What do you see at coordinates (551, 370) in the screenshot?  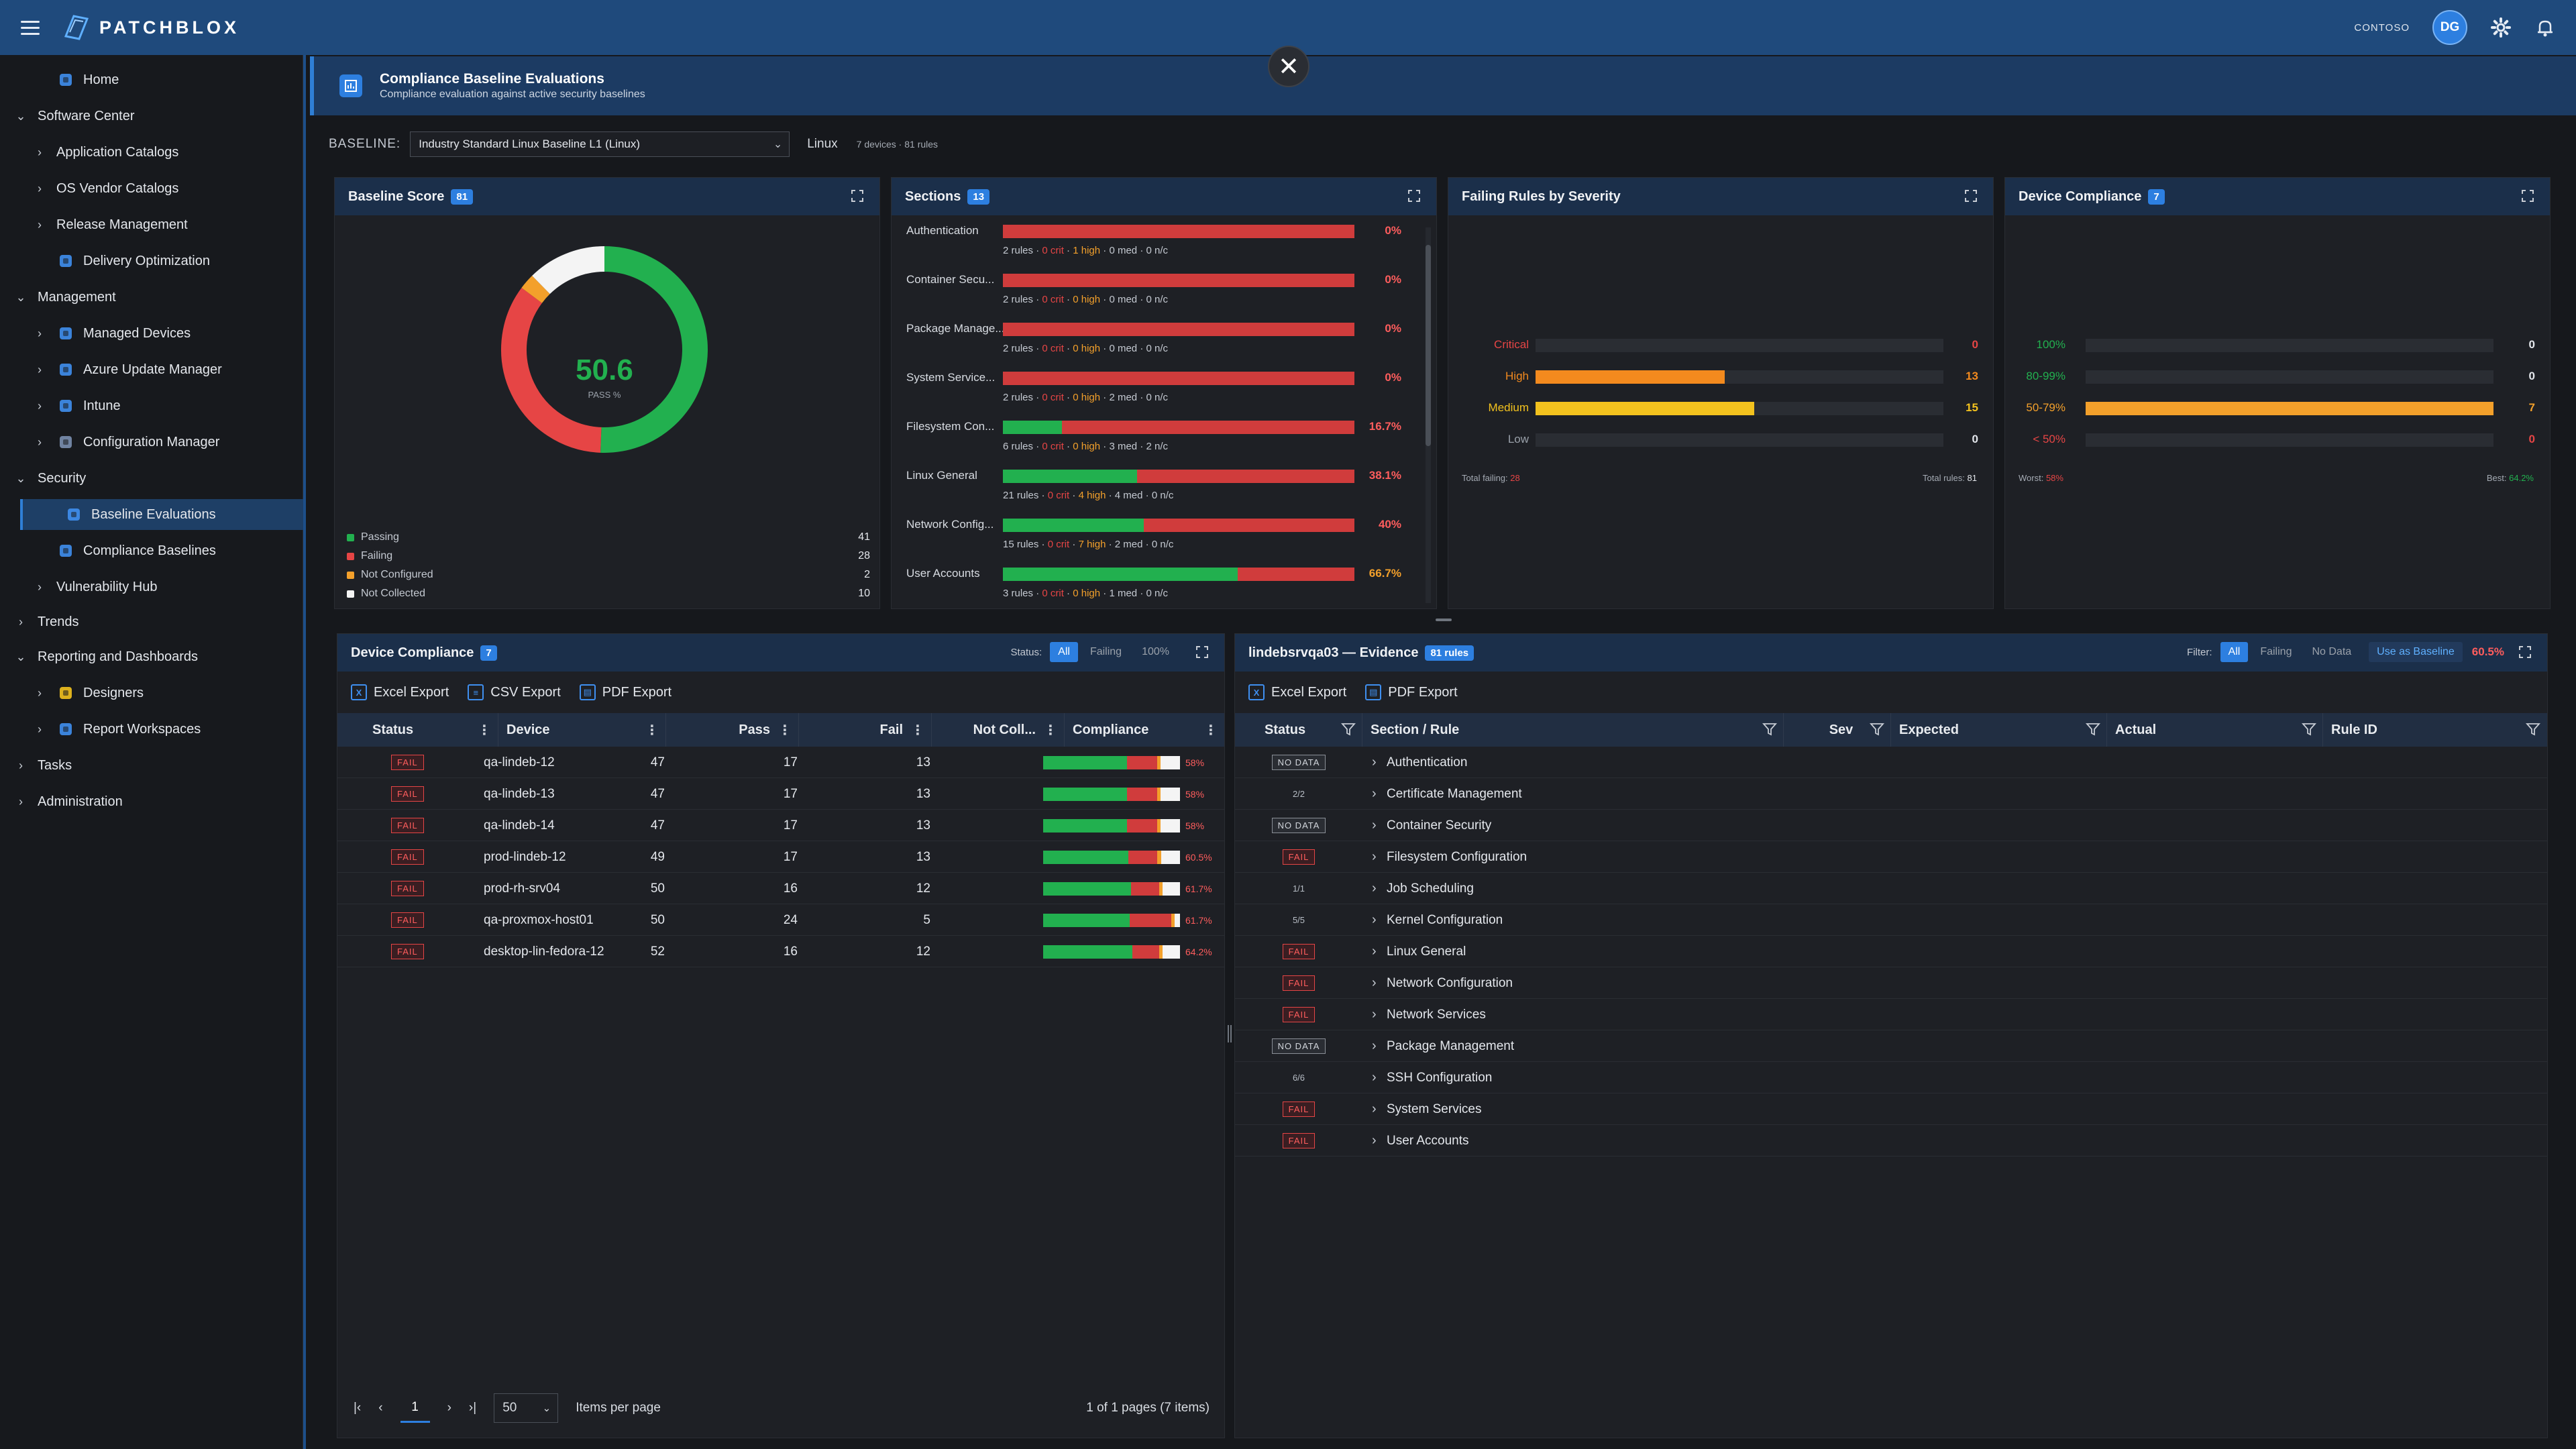 I see `donut-slice-failing` at bounding box center [551, 370].